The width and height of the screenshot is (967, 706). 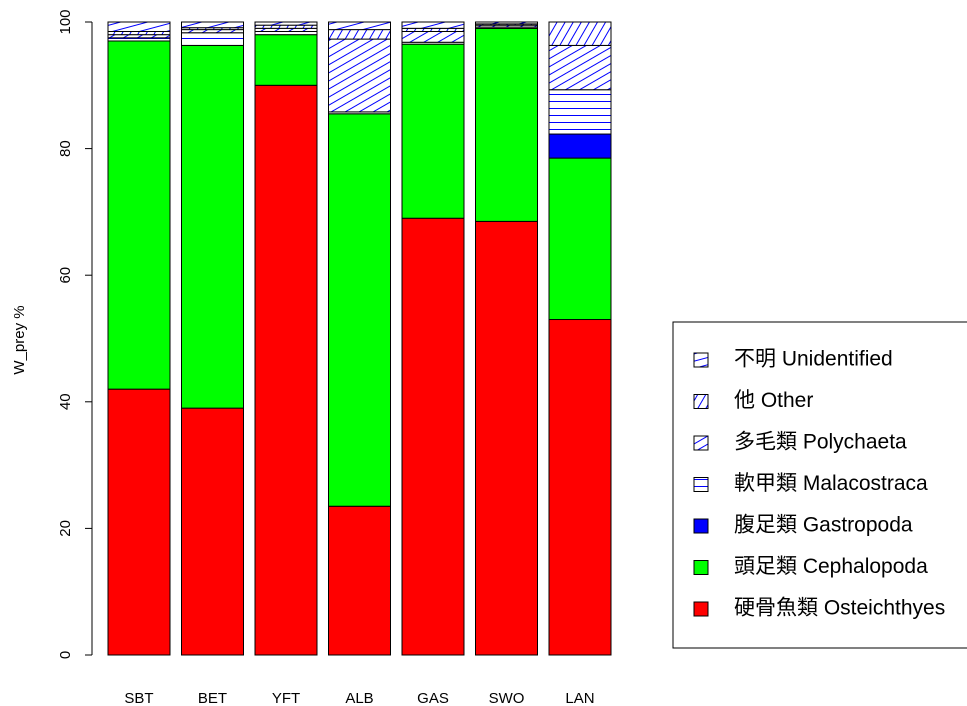 What do you see at coordinates (823, 525) in the screenshot?
I see `legend-label: 腹足類 Gastropoda` at bounding box center [823, 525].